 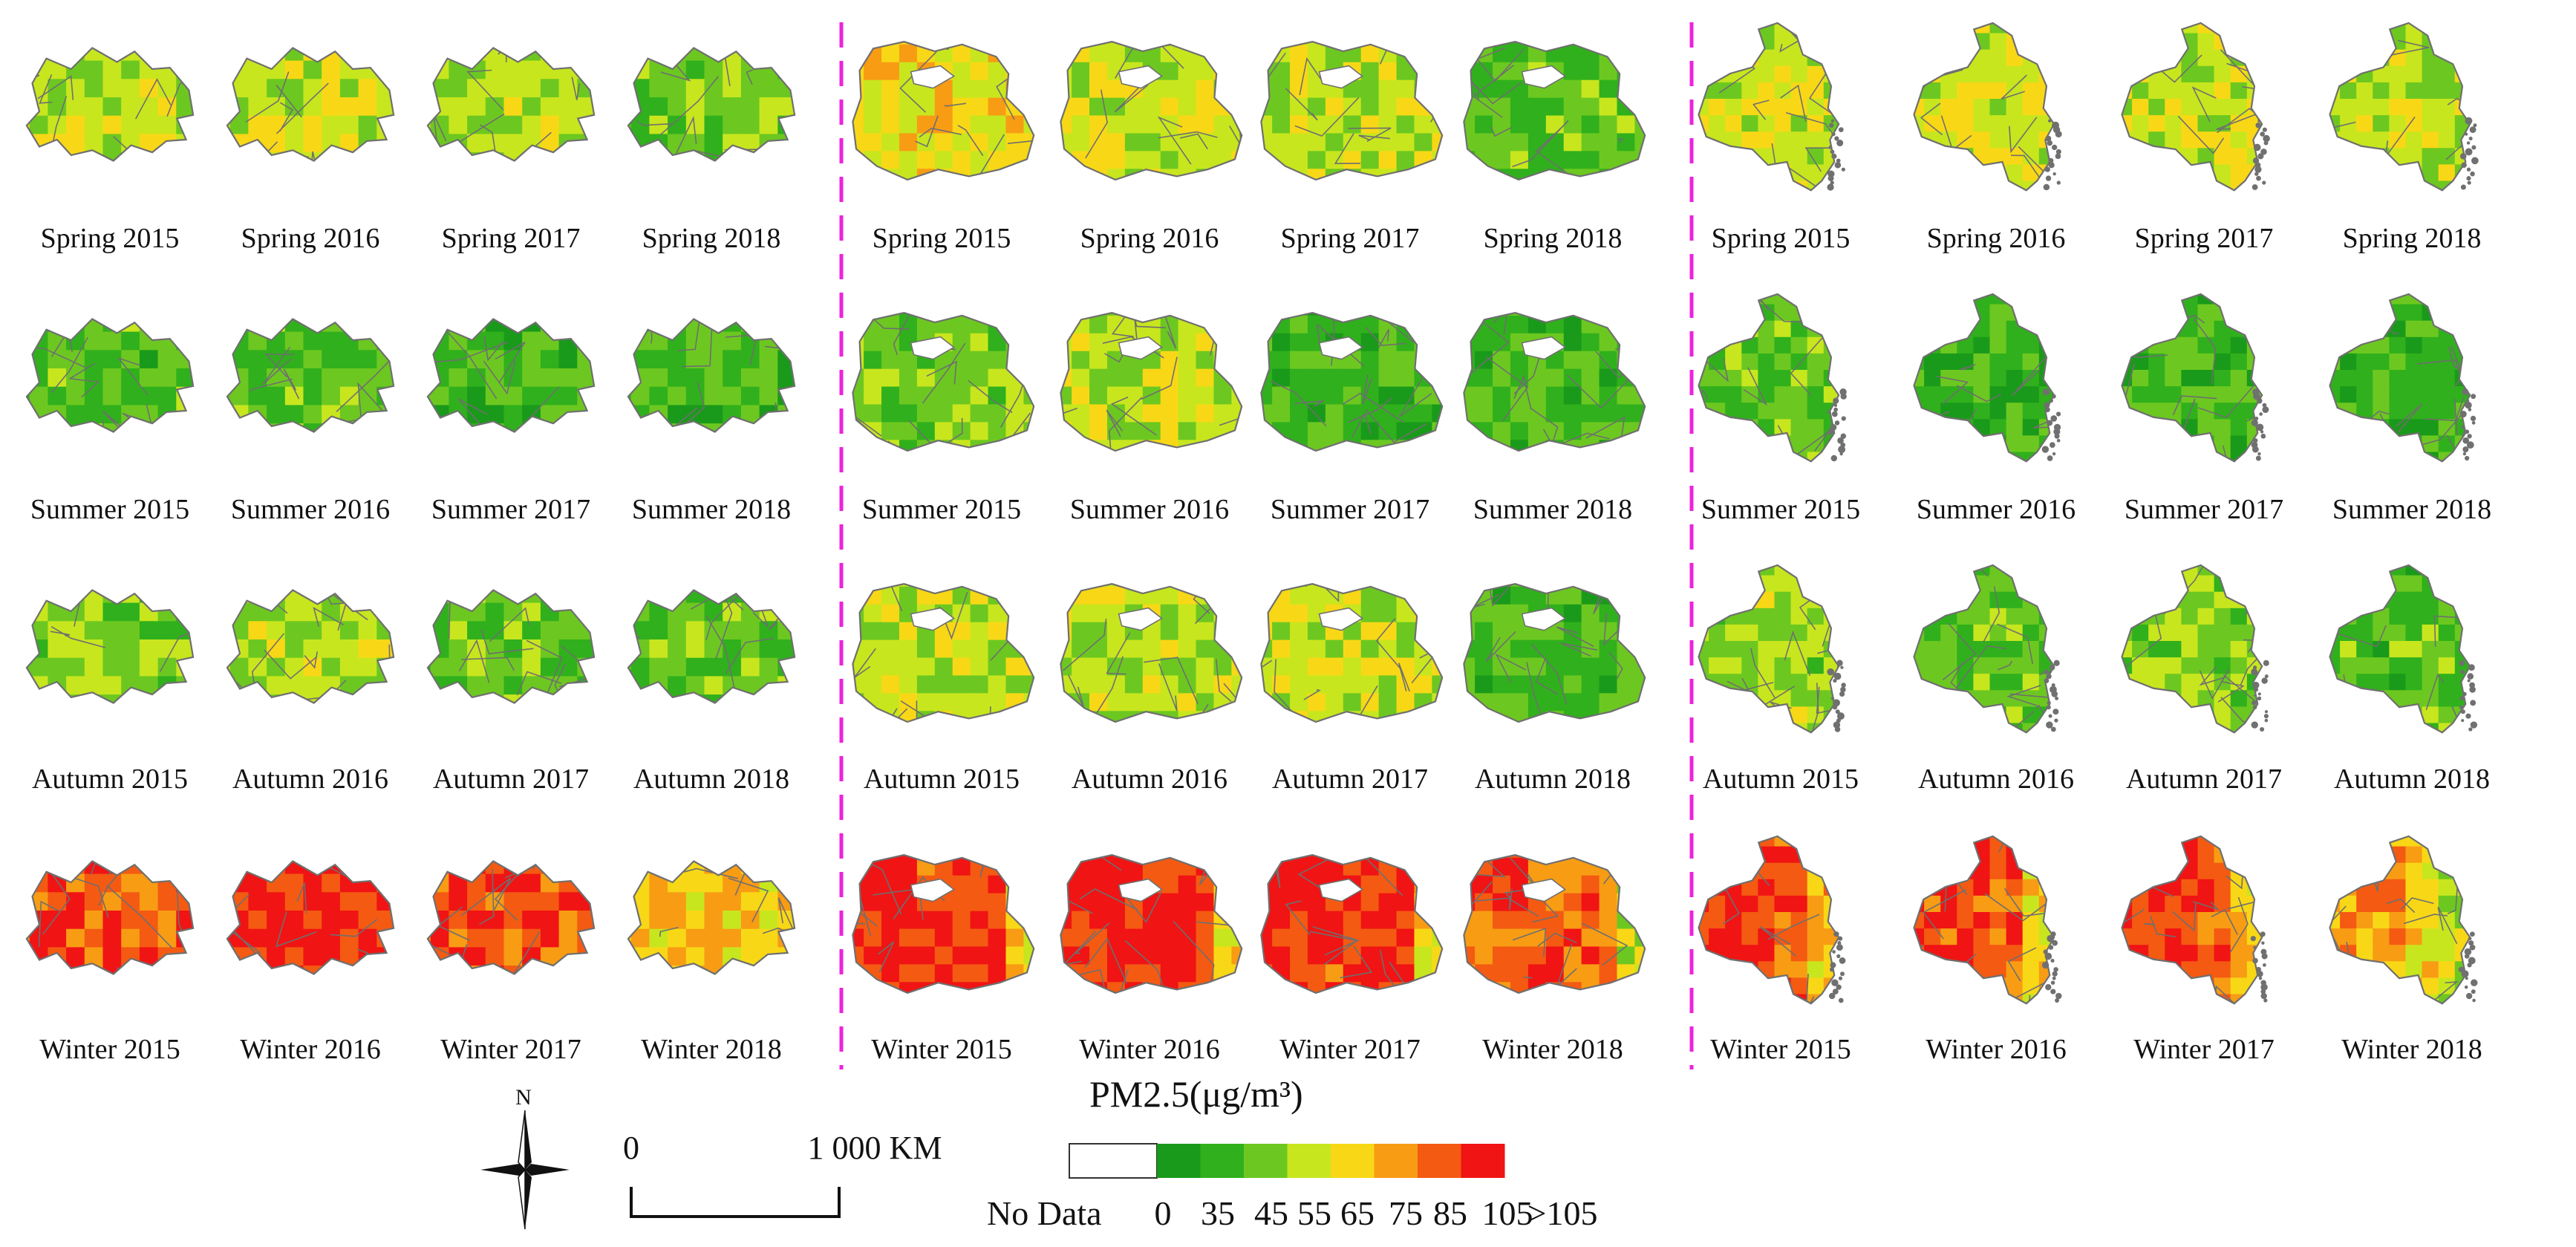 What do you see at coordinates (313, 942) in the screenshot?
I see `map-districts` at bounding box center [313, 942].